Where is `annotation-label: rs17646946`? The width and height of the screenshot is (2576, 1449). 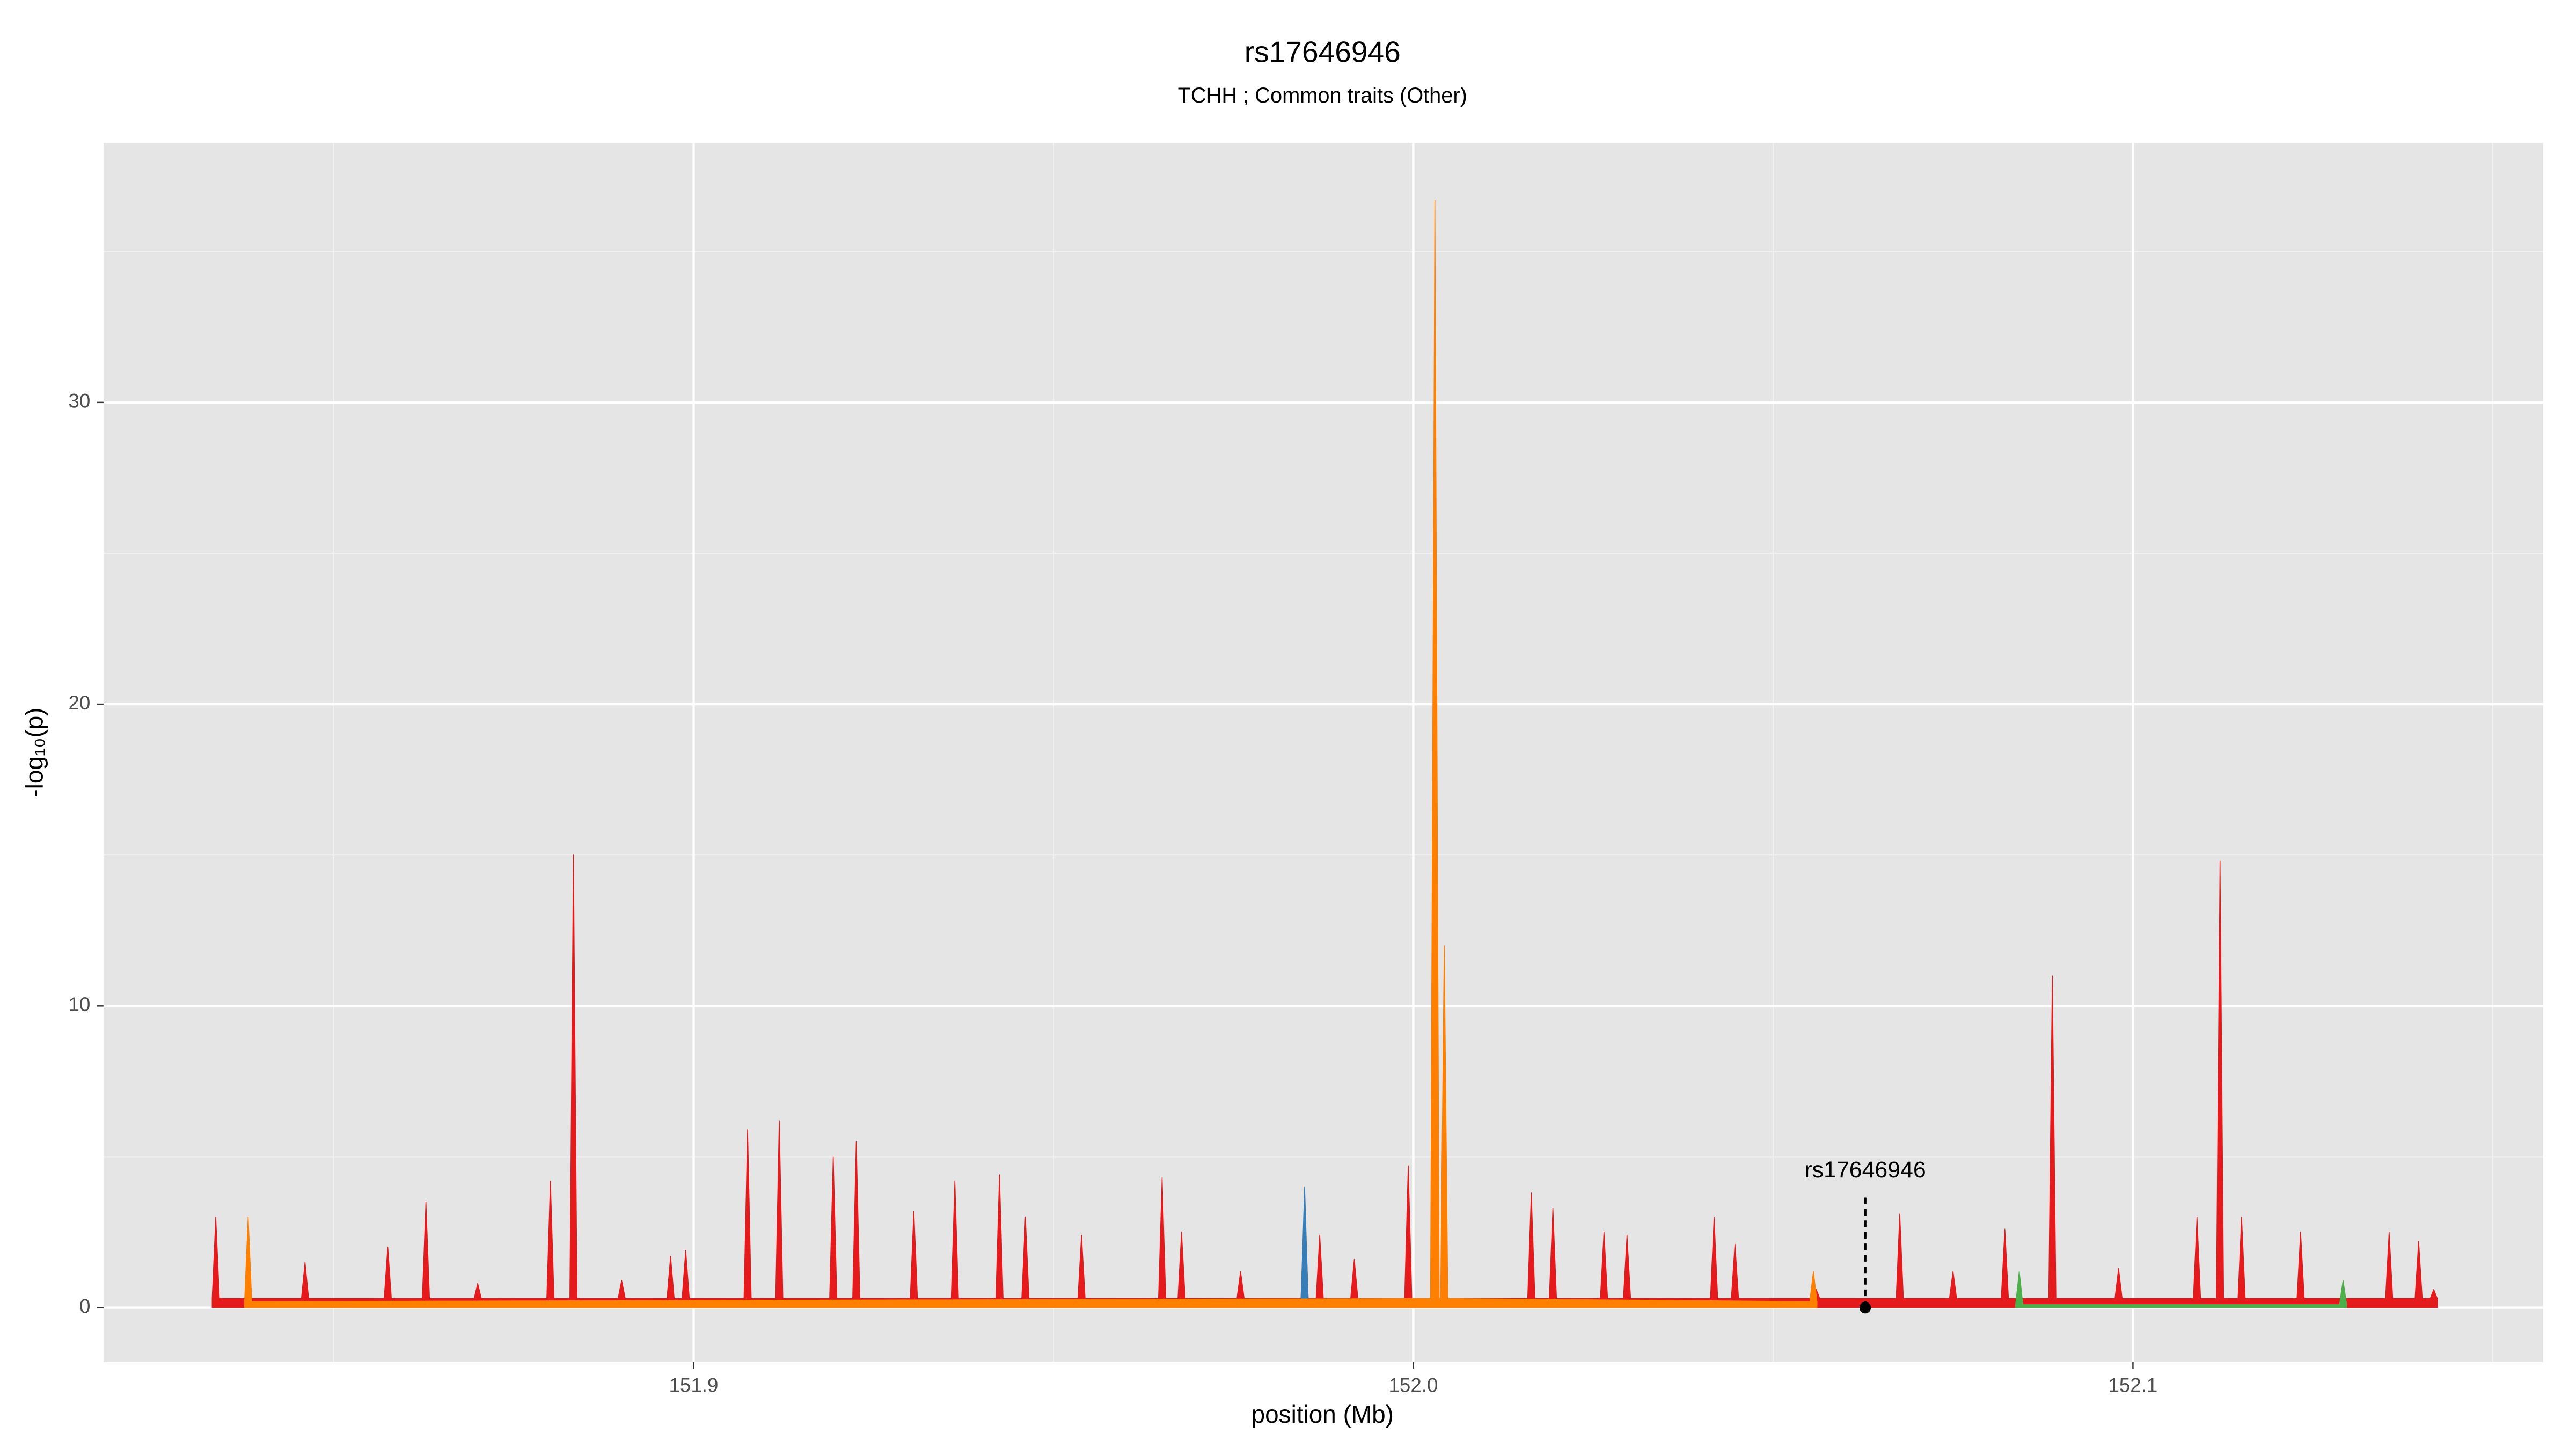
annotation-label: rs17646946 is located at coordinates (1865, 1170).